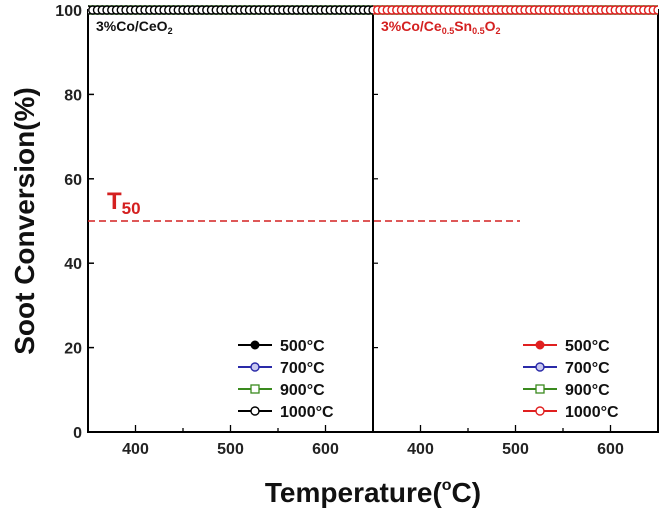 Image resolution: width=664 pixels, height=513 pixels. What do you see at coordinates (68, 11) in the screenshot?
I see `y-tick-label: 100` at bounding box center [68, 11].